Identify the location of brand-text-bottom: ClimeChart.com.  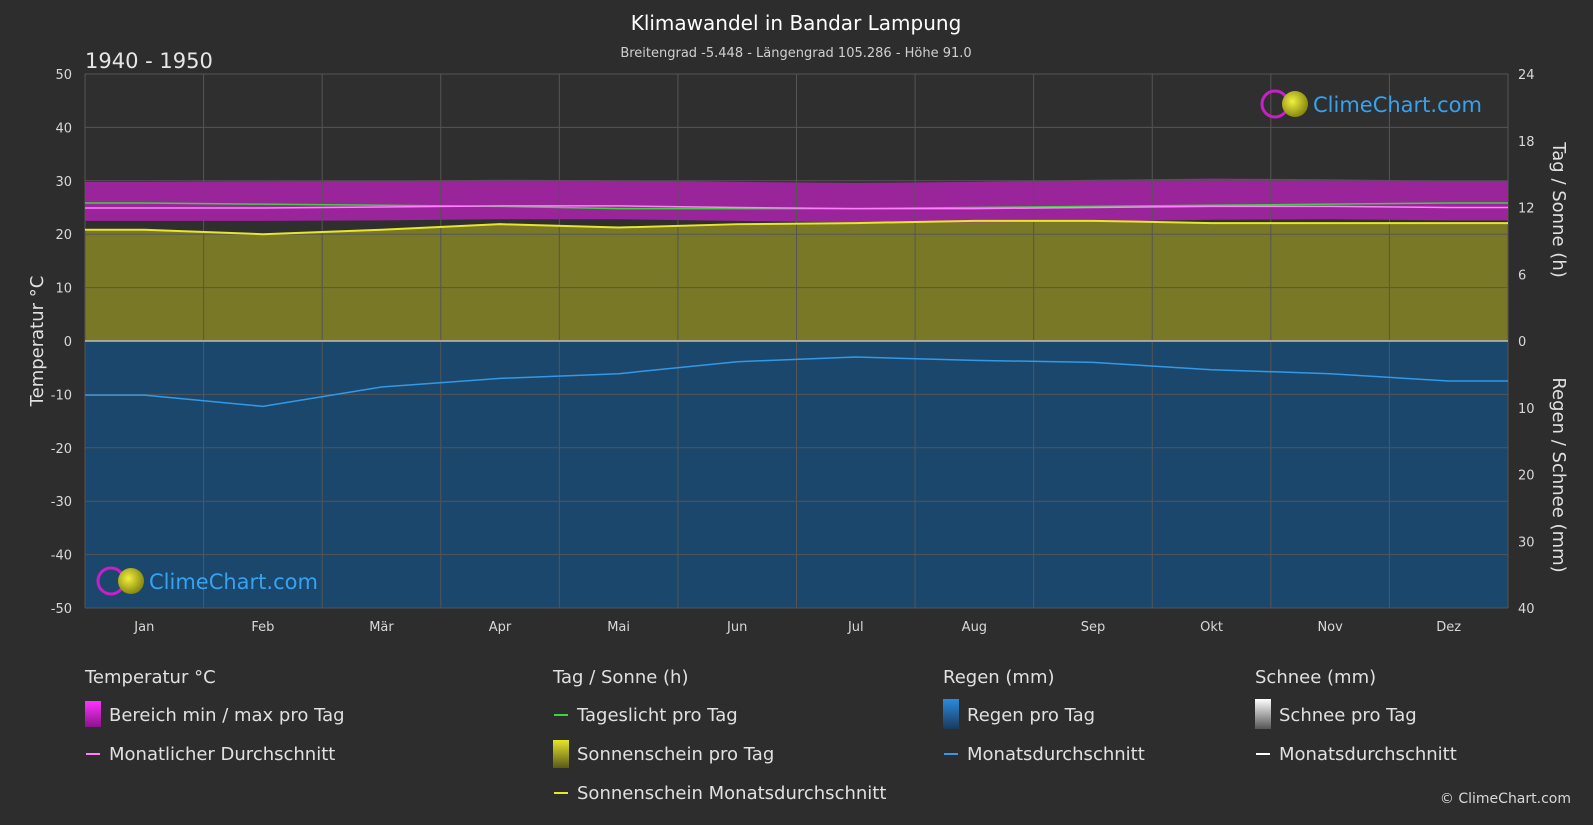
(233, 582).